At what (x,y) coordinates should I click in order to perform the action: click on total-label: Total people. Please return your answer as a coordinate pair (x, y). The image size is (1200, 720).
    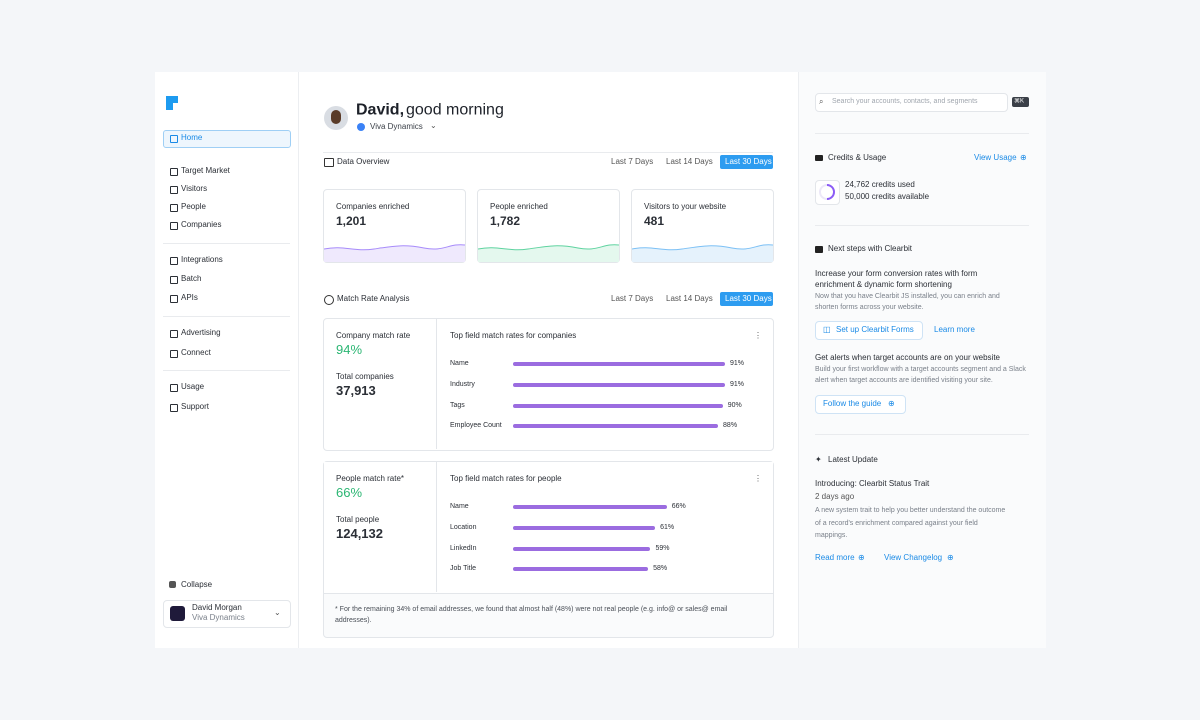
    Looking at the image, I should click on (358, 520).